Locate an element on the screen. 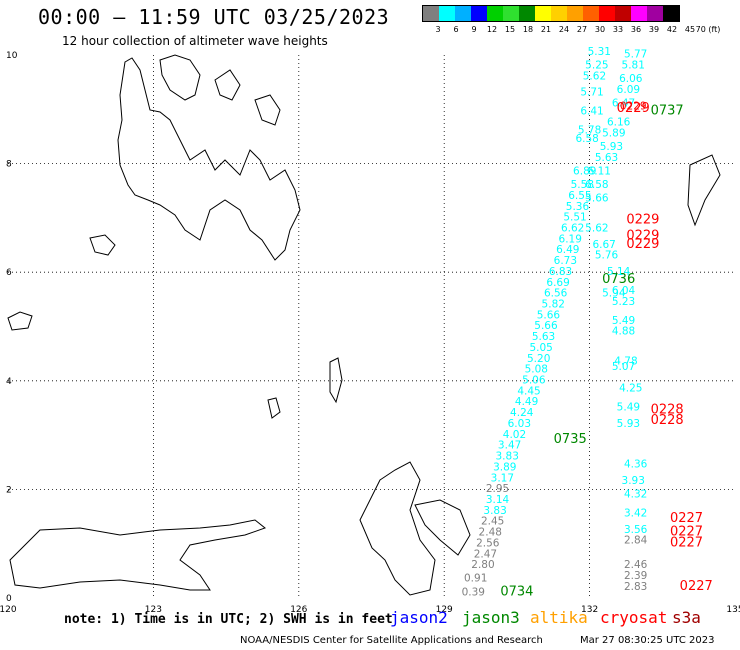 This screenshot has width=740, height=650. island-east is located at coordinates (442, 527).